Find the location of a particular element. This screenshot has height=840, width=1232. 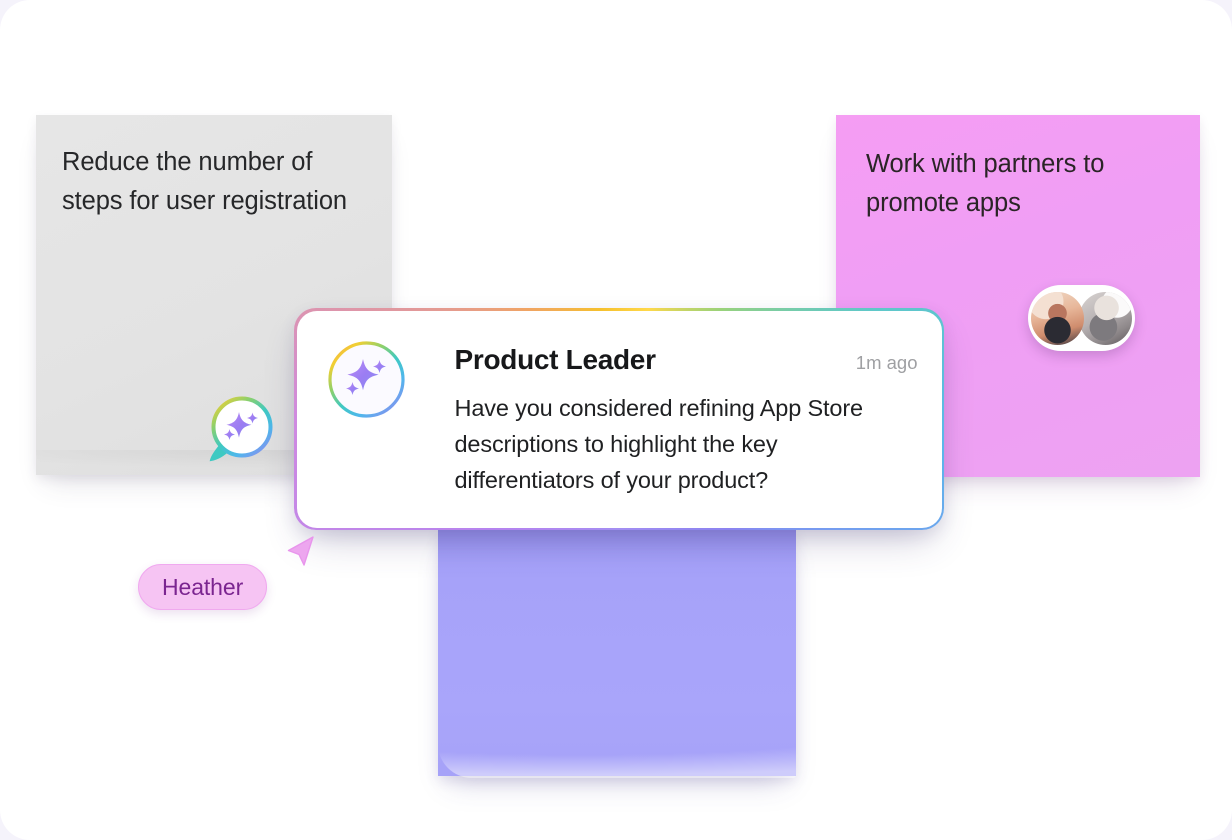

collaborator-name-text: Heather is located at coordinates (203, 586).